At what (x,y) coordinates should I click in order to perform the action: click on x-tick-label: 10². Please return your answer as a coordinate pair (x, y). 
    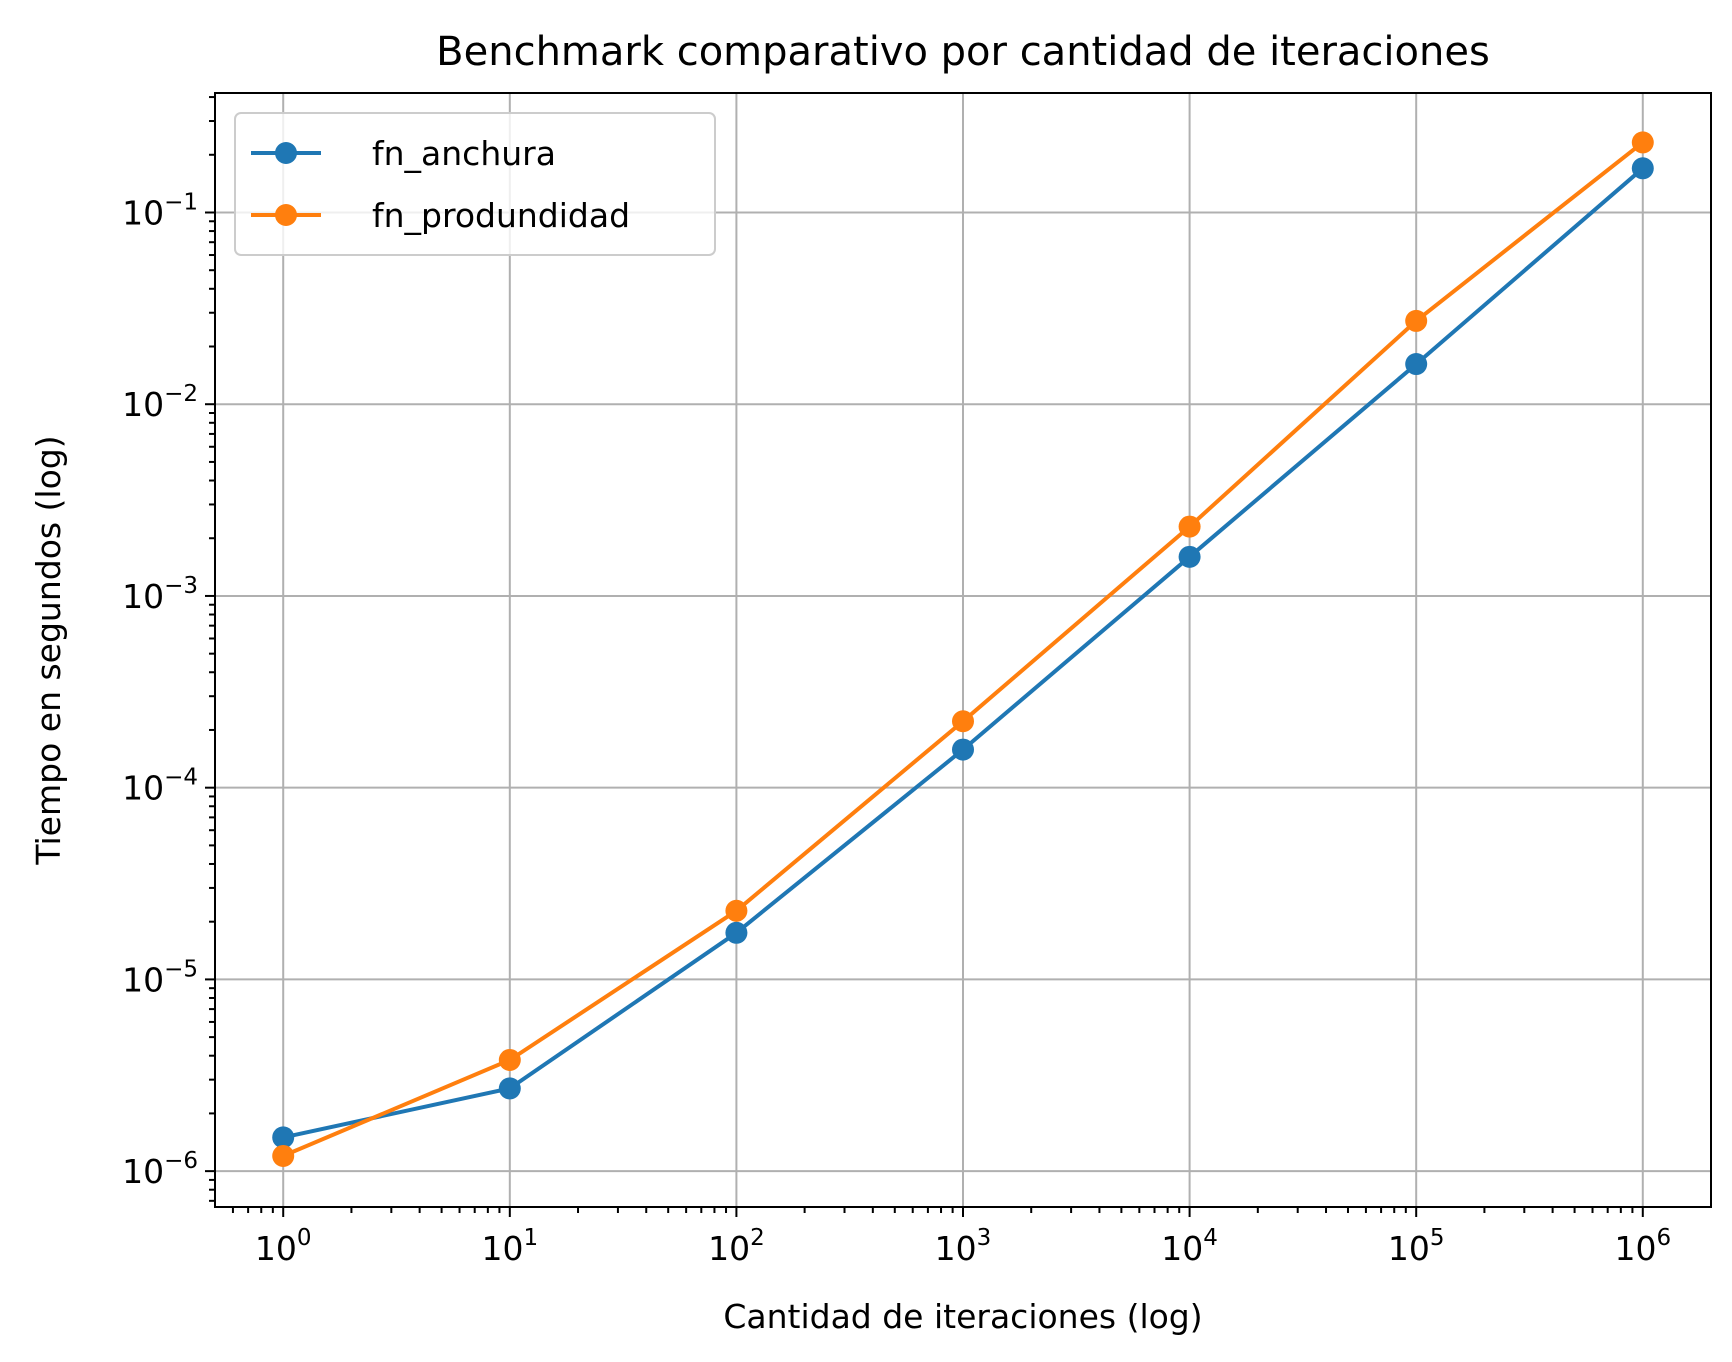
    Looking at the image, I should click on (736, 1246).